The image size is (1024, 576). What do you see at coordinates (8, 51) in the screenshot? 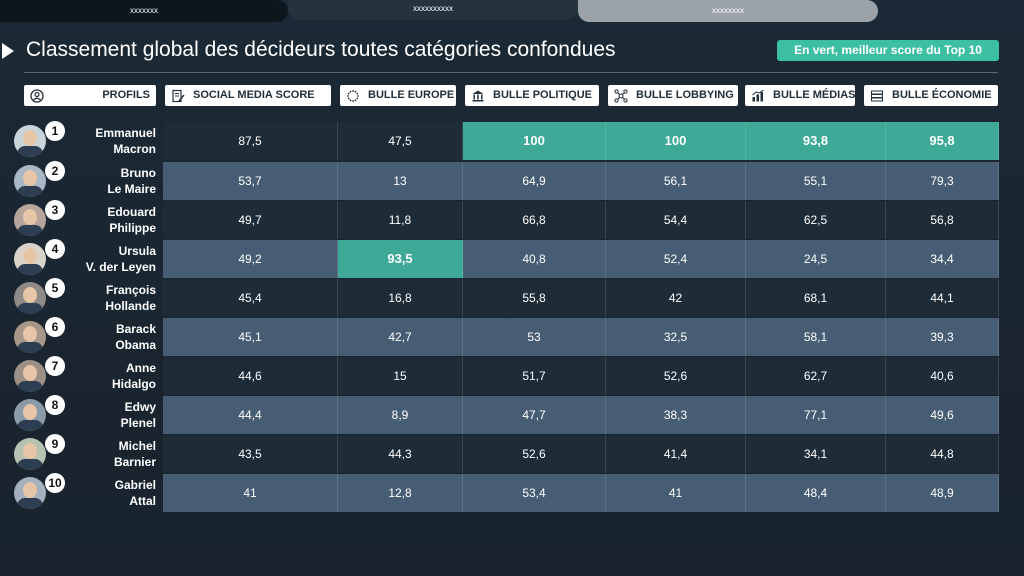
I see `title-arrow-icon` at bounding box center [8, 51].